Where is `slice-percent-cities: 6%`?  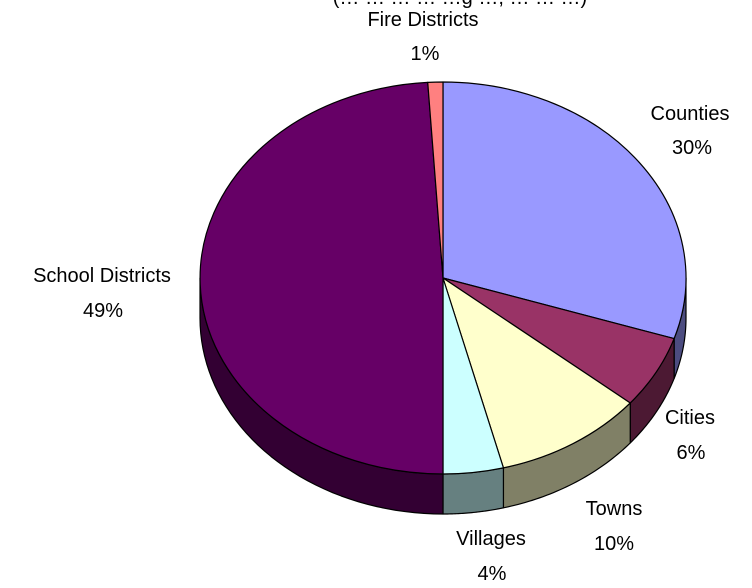 slice-percent-cities: 6% is located at coordinates (691, 453).